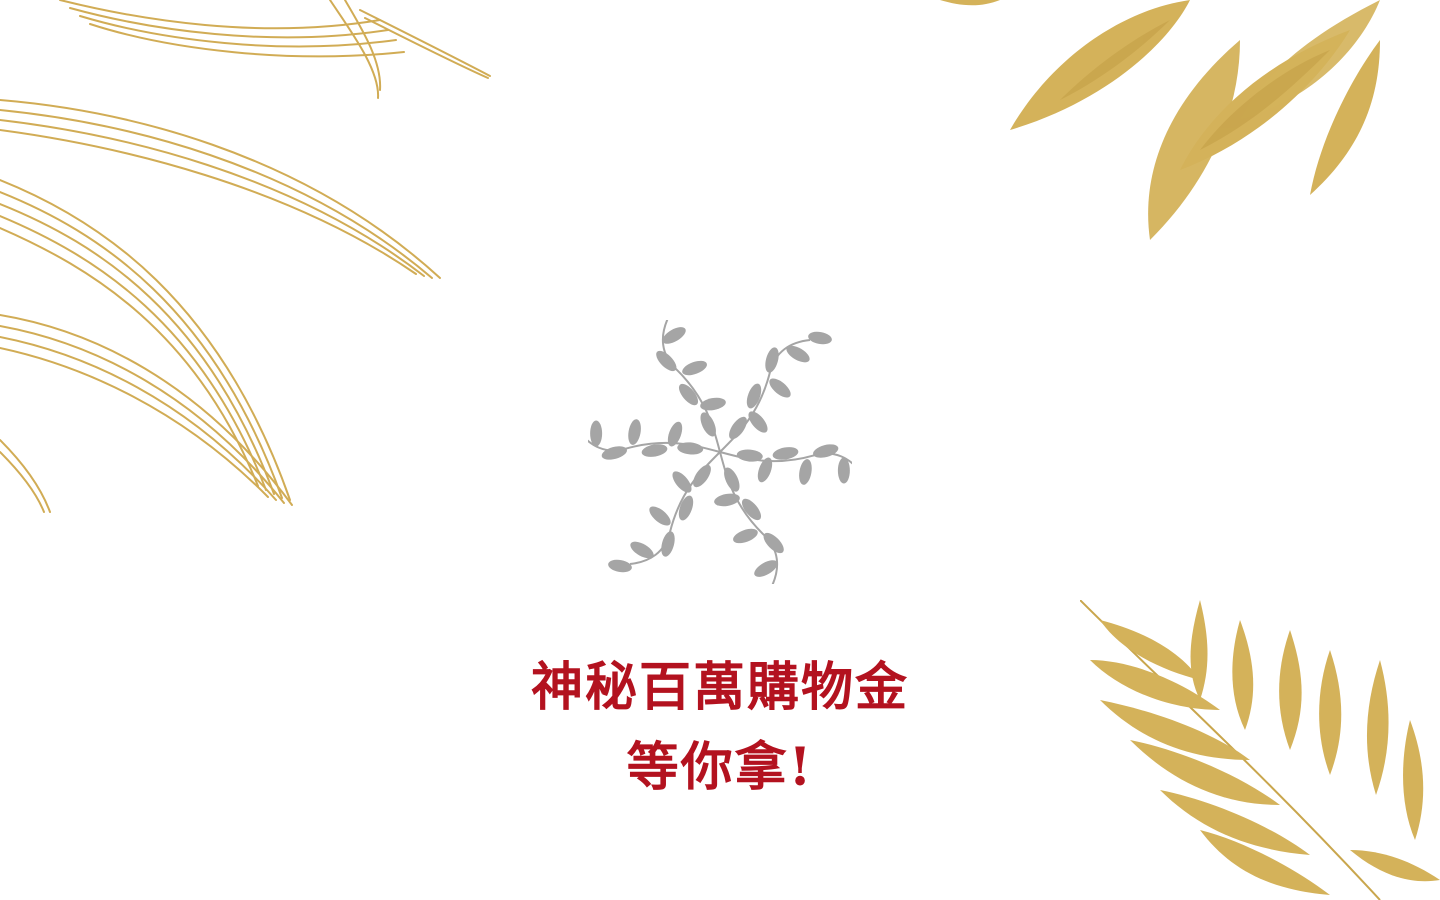 Image resolution: width=1440 pixels, height=900 pixels. Describe the element at coordinates (719, 687) in the screenshot. I see `headline-line-1: 神秘百萬購物金` at that location.